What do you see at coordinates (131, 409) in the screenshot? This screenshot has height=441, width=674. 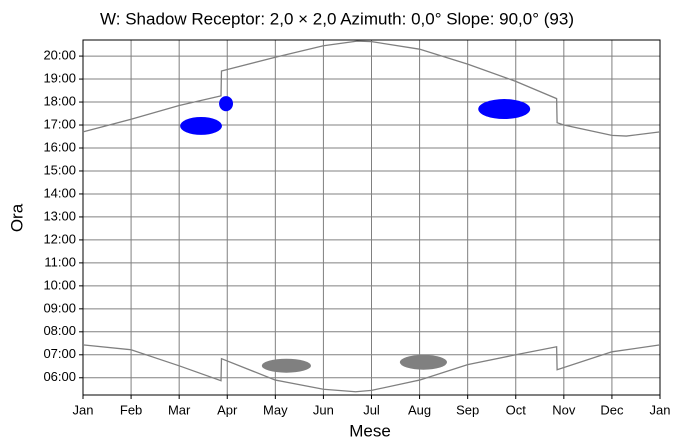 I see `x-tick-label: Feb` at bounding box center [131, 409].